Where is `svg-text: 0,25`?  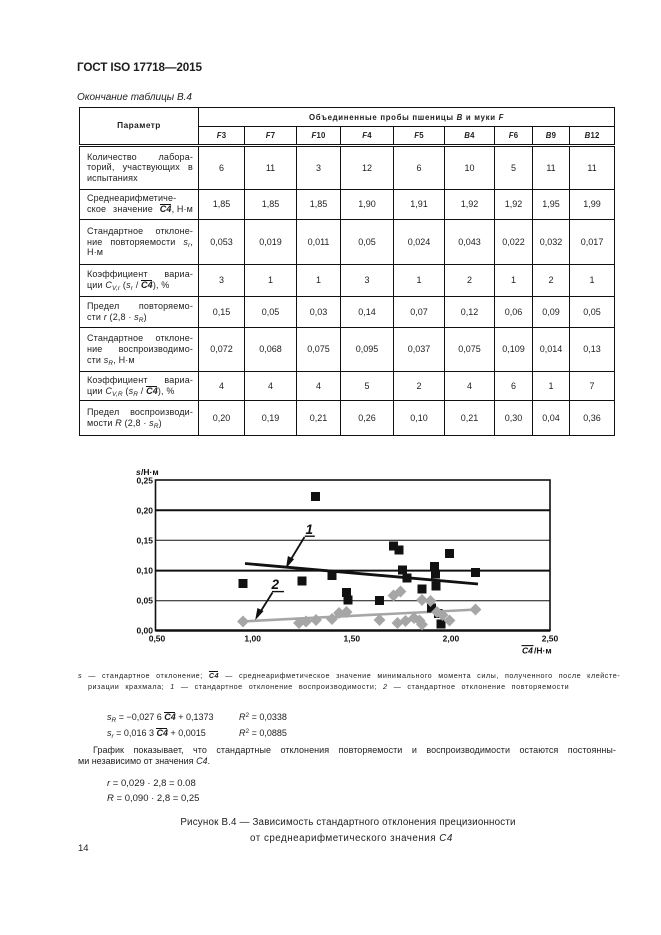
svg-text: 0,25 is located at coordinates (144, 481).